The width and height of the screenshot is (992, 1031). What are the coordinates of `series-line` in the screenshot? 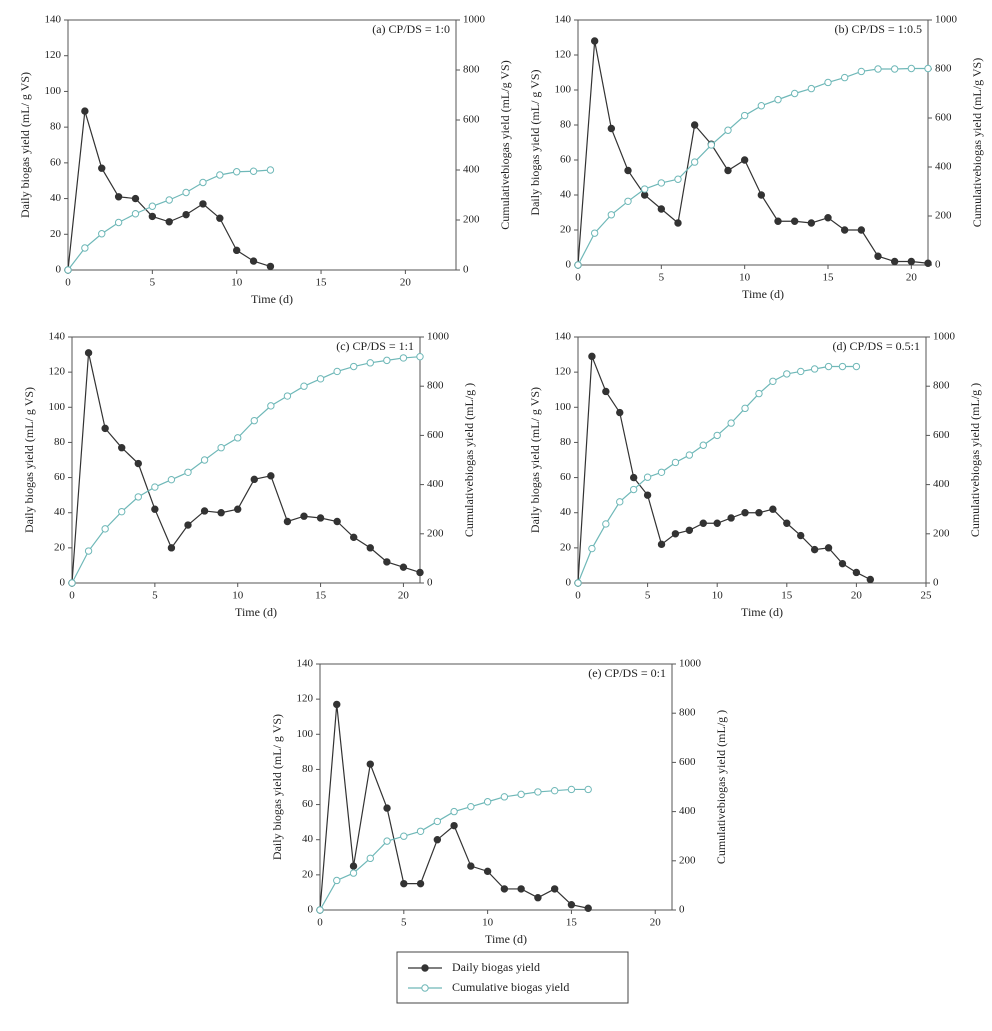 It's located at (752, 166).